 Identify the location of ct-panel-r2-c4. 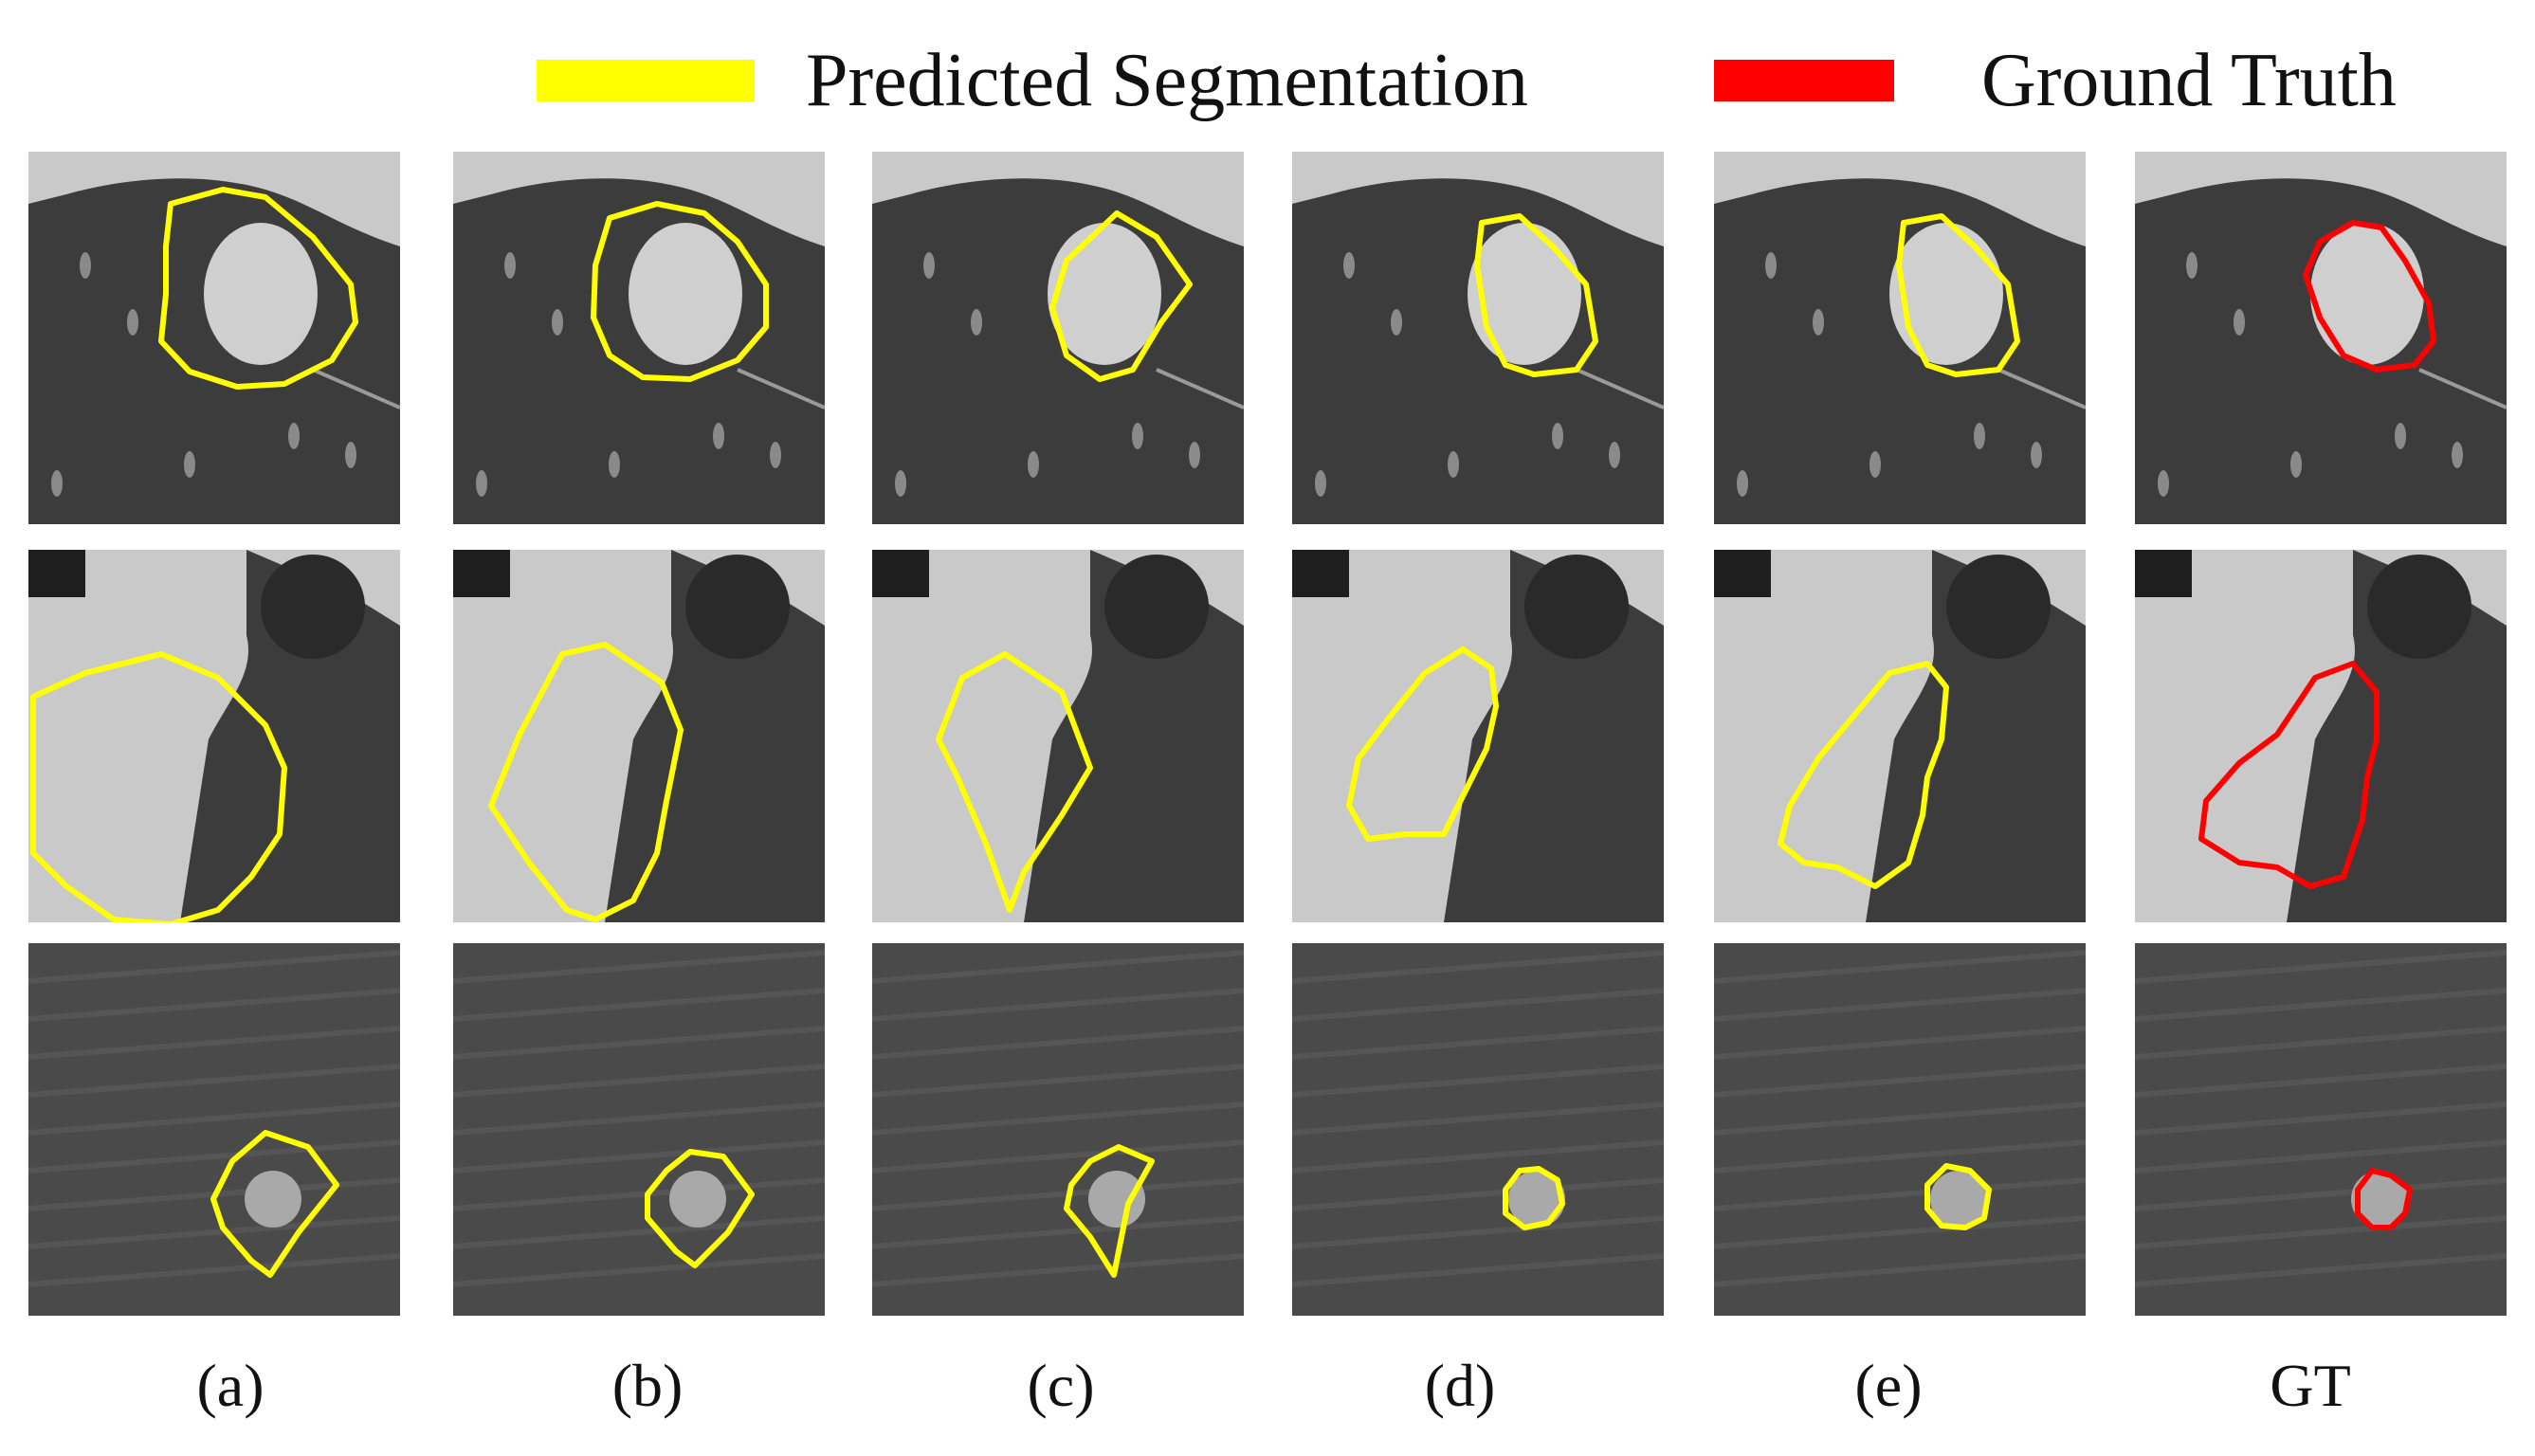
(1478, 736).